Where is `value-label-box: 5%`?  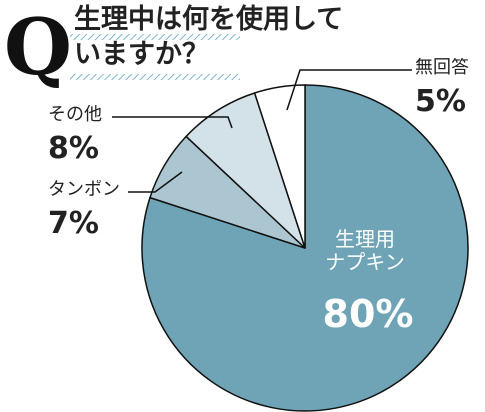
value-label-box: 5% is located at coordinates (440, 101).